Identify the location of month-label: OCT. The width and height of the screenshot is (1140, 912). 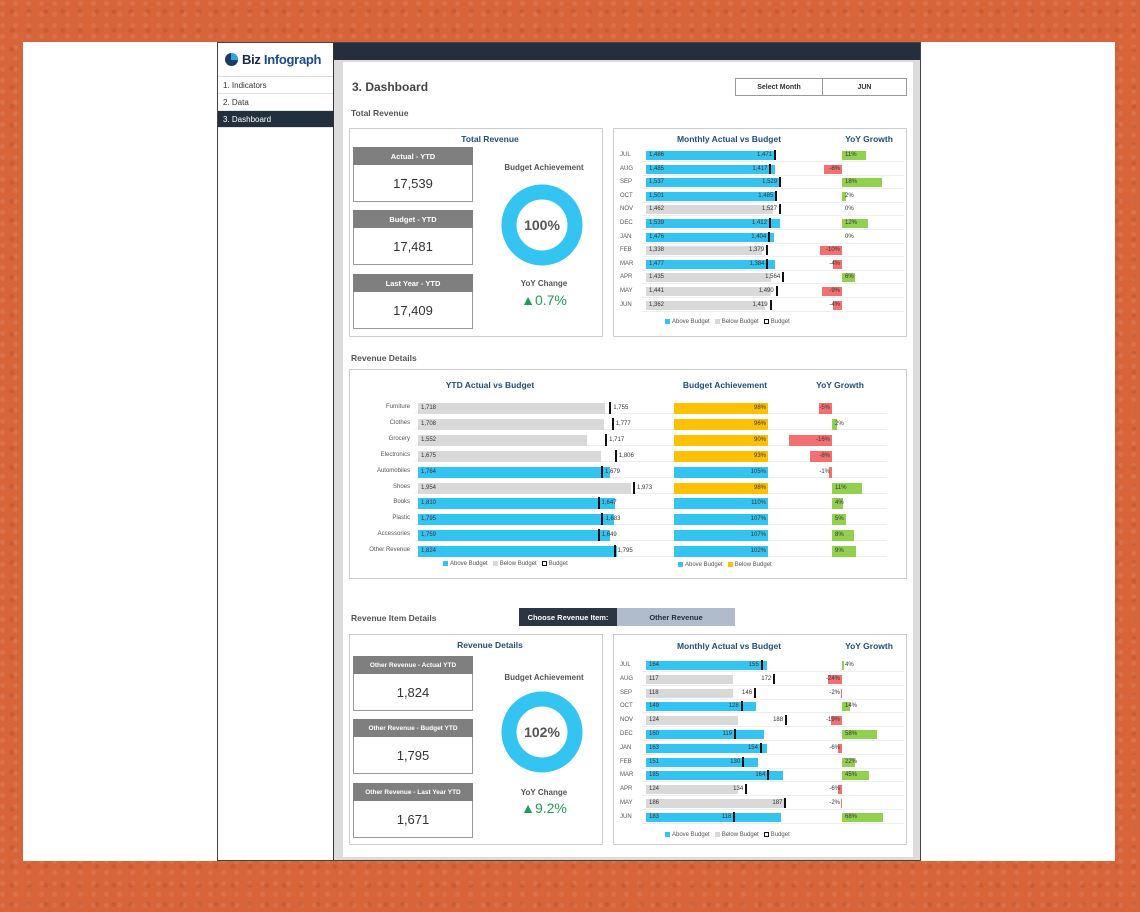
(626, 195).